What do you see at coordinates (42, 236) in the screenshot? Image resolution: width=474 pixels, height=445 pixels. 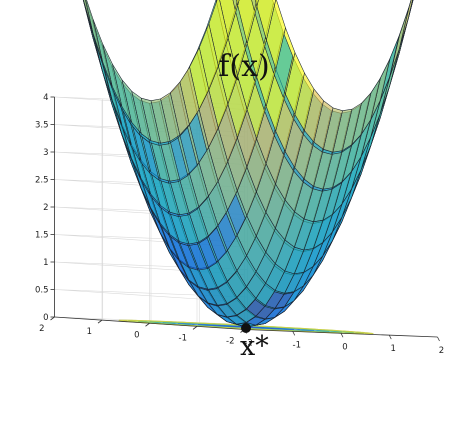 I see `z-tick-label-3: 1.5` at bounding box center [42, 236].